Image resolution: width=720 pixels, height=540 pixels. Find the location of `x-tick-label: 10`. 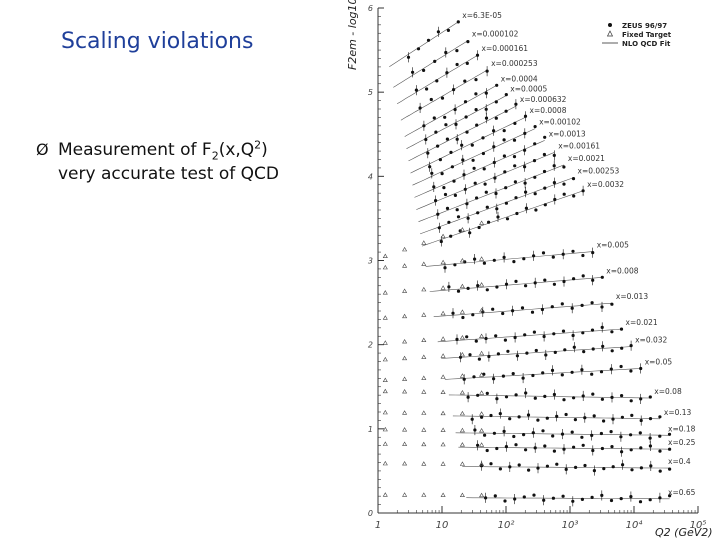

x-tick-label: 10 is located at coordinates (442, 525).